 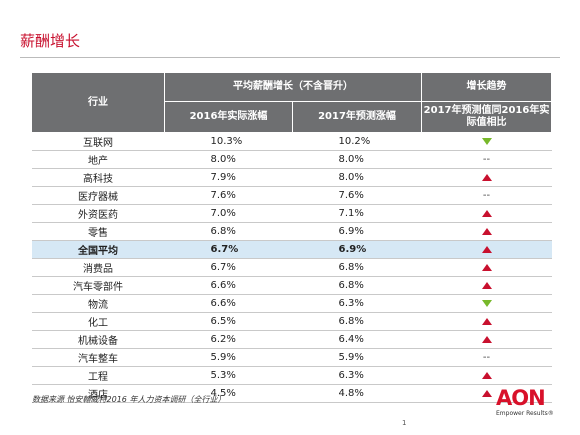 I want to click on actual-2016-cell: 6.5%, so click(x=228, y=321).